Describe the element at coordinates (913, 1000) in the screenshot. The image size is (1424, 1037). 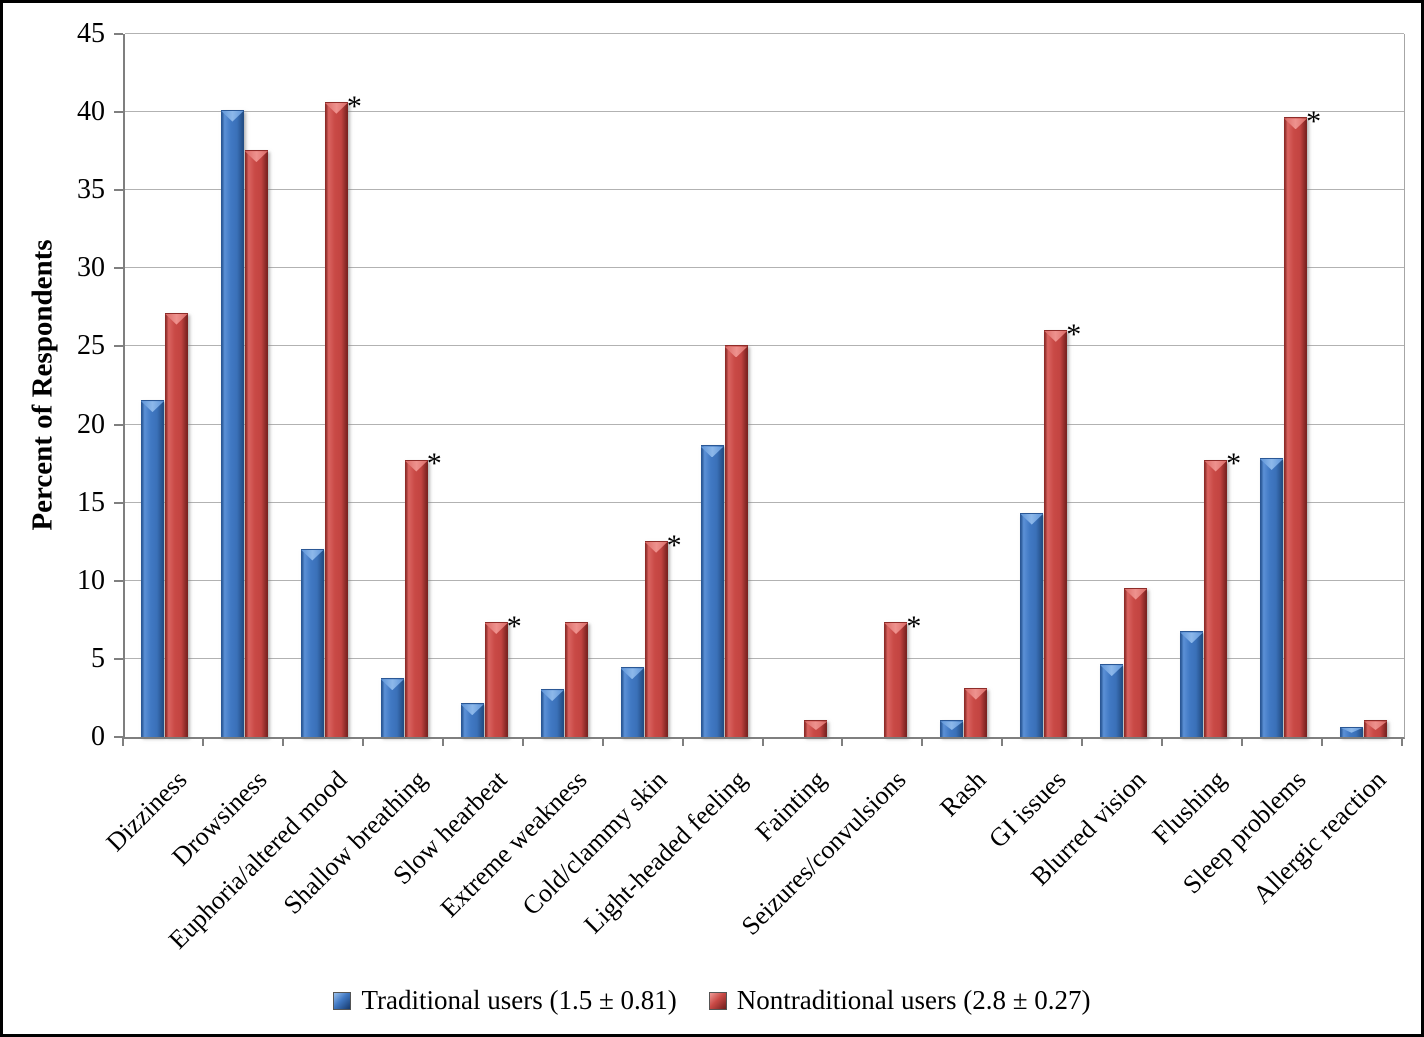
I see `legend-label: Nontraditional users (2.8 ± 0.27)` at that location.